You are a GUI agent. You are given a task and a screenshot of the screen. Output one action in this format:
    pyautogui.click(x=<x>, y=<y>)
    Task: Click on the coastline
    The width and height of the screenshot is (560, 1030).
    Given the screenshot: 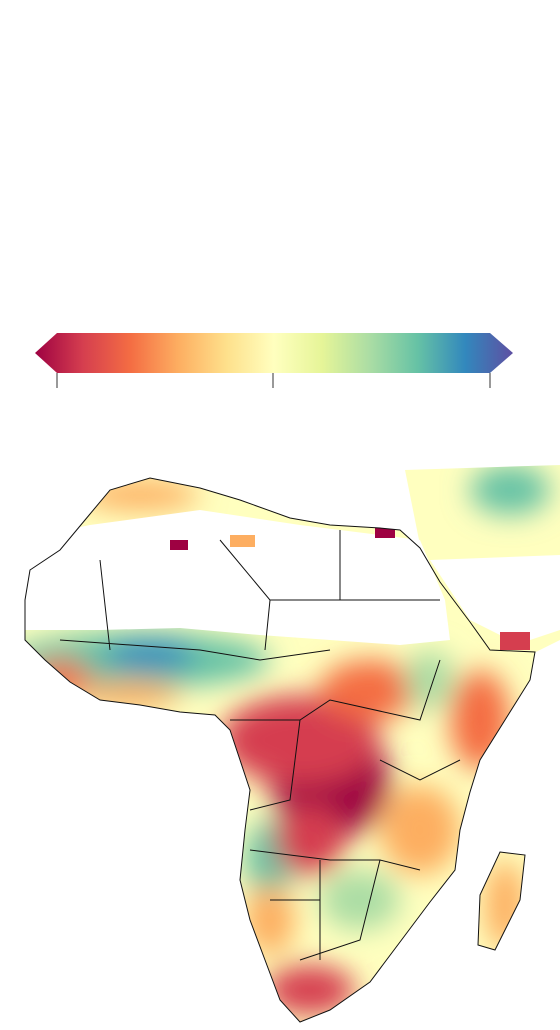 What is the action you would take?
    pyautogui.click(x=501, y=901)
    